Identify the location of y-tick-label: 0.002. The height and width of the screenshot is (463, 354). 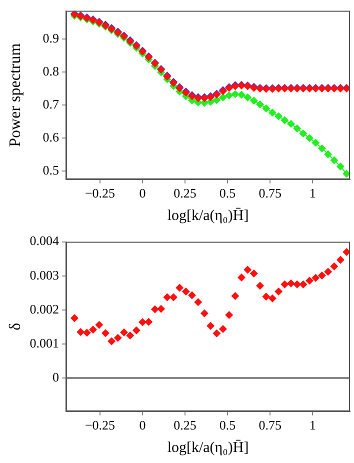
(44, 308).